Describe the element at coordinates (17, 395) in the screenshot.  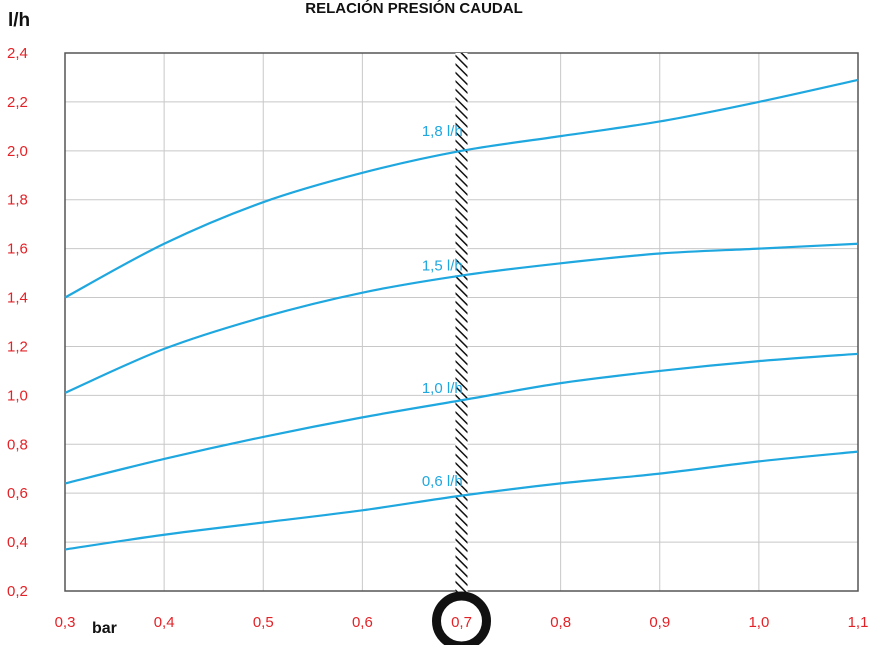
I see `y-tick-label-4: 1,0` at that location.